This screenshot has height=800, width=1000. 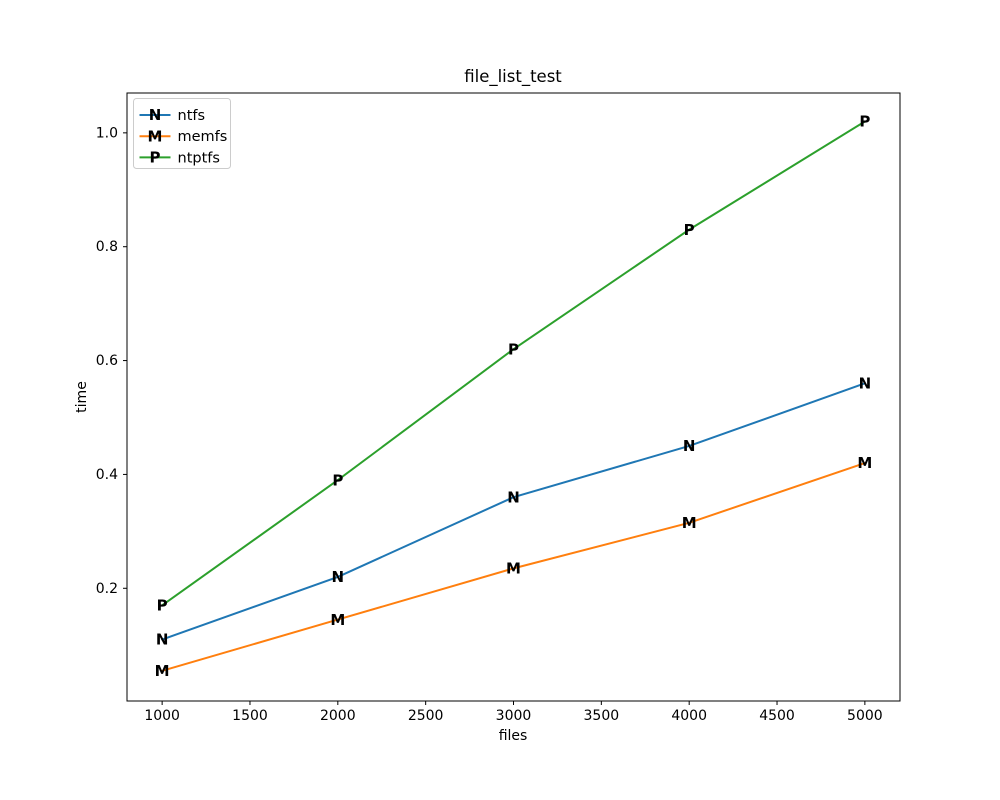 I want to click on legend-label-ntfs: ntfs, so click(x=192, y=116).